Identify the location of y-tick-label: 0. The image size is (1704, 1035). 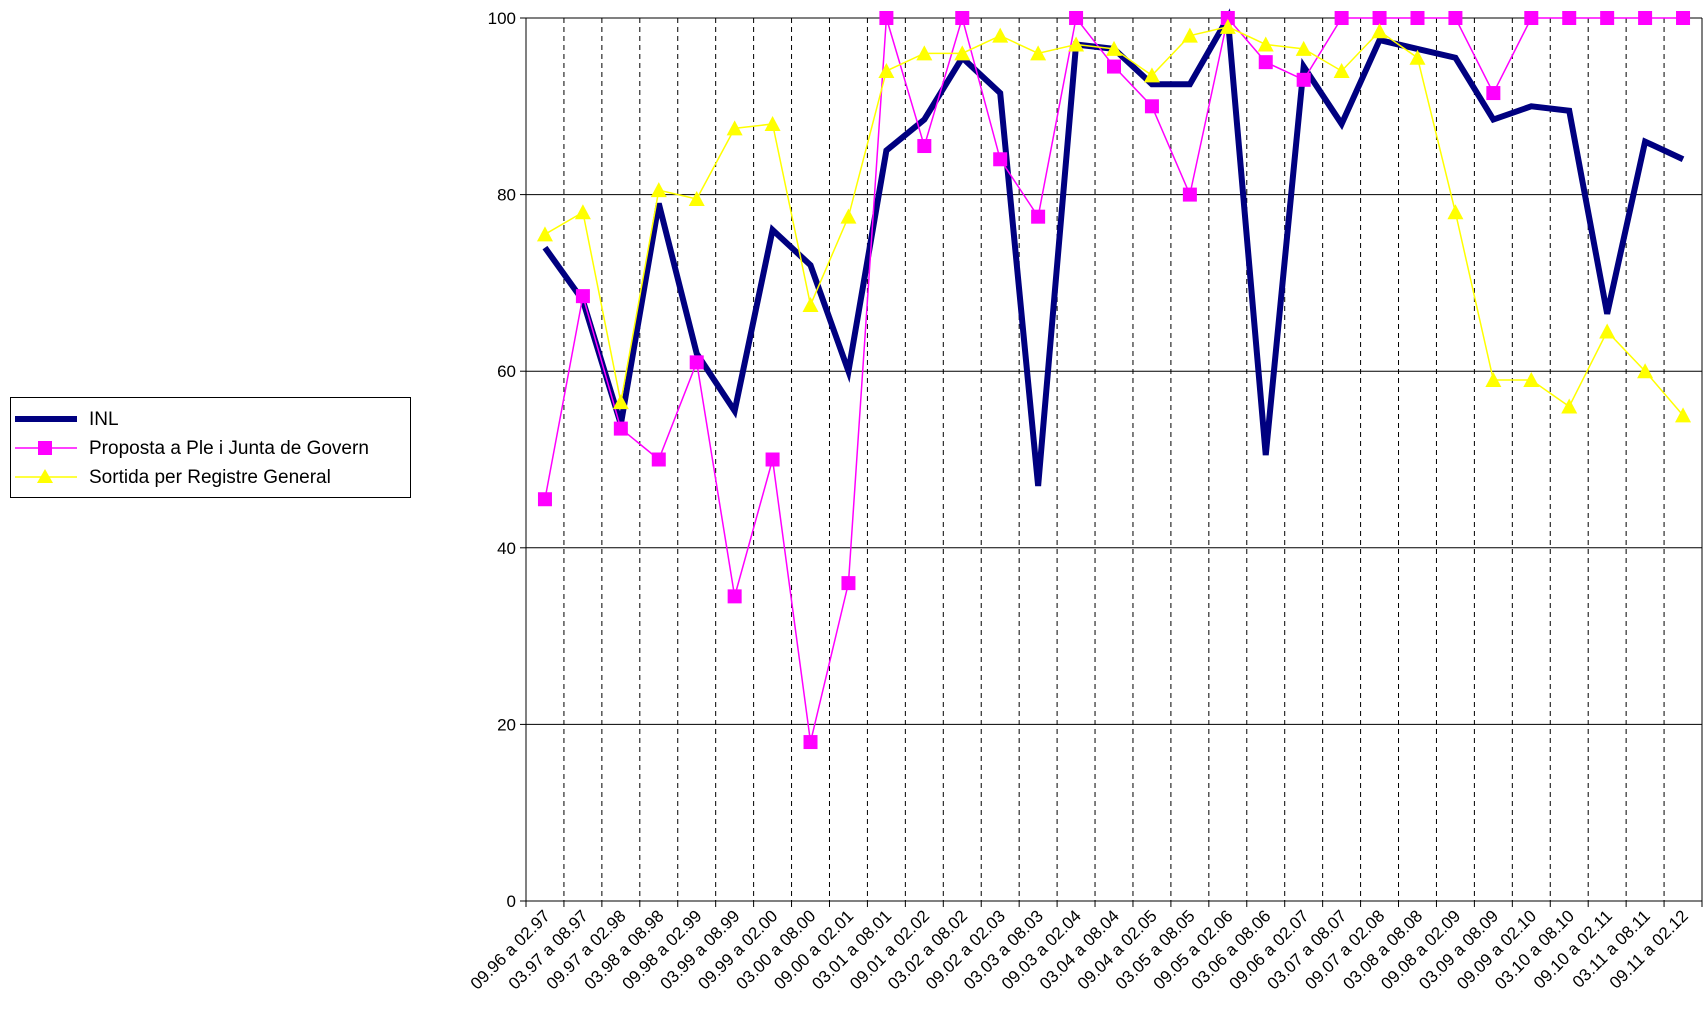
(511, 901).